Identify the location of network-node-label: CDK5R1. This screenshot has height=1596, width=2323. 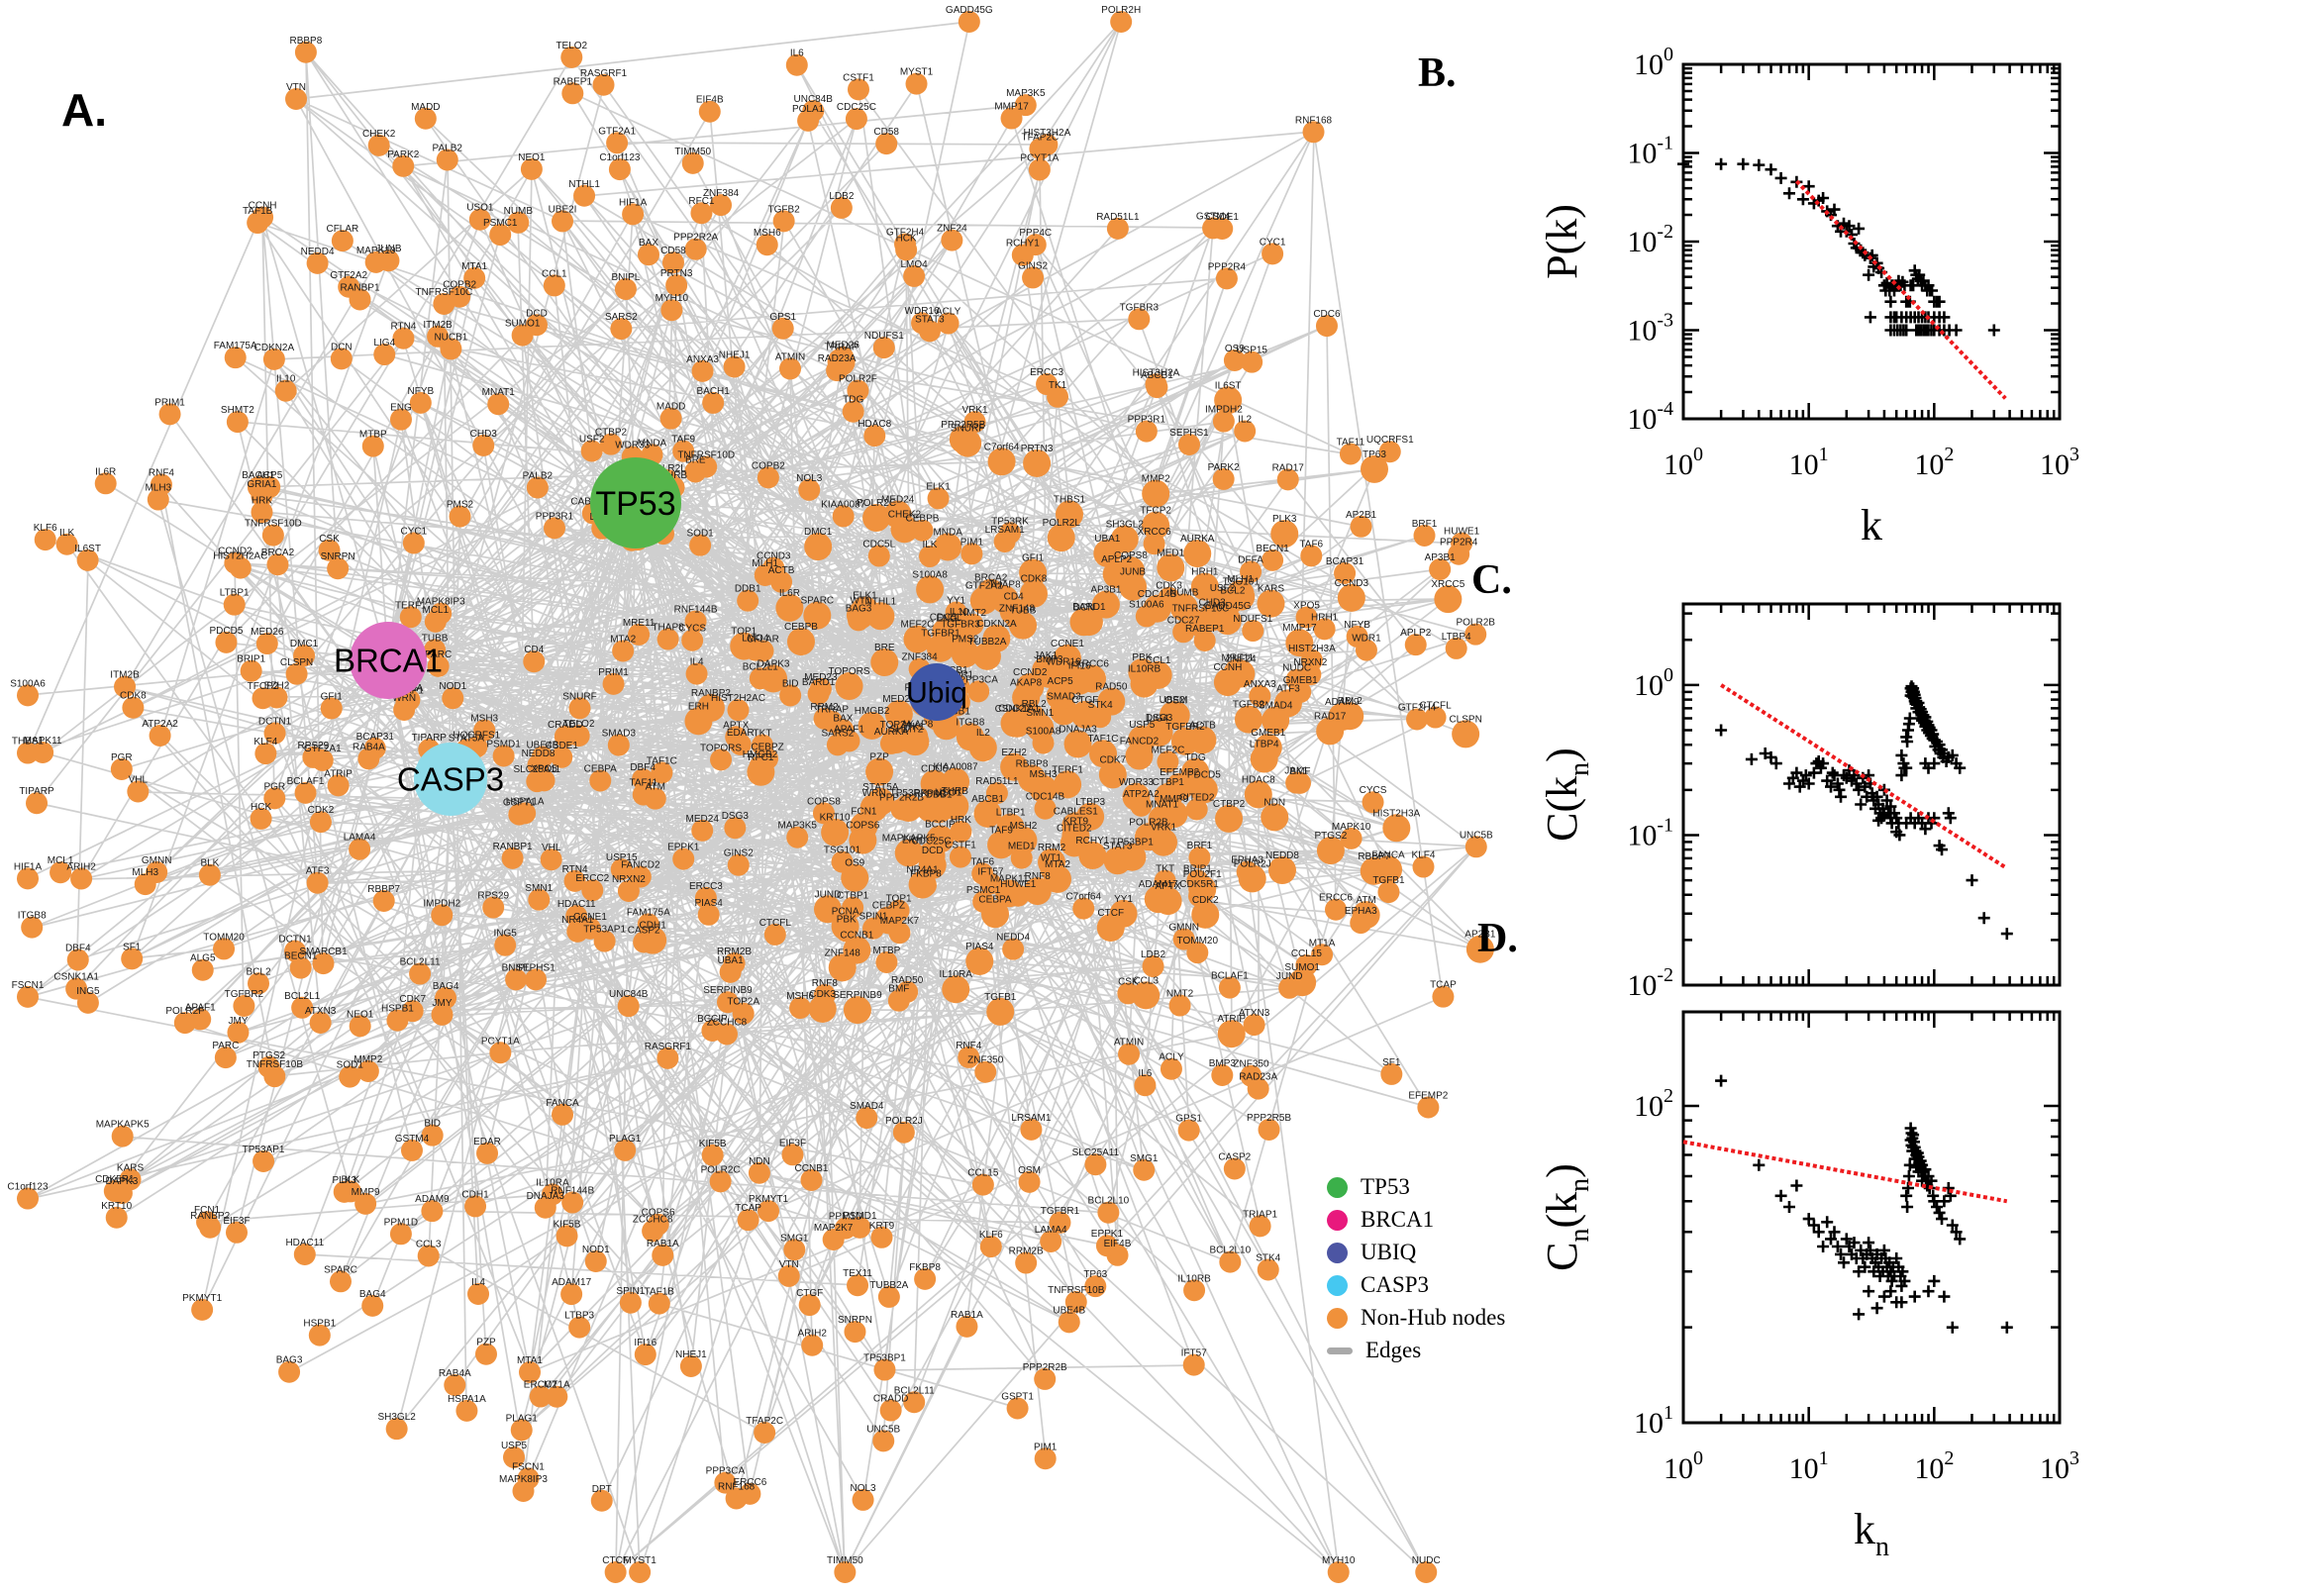
(115, 1179).